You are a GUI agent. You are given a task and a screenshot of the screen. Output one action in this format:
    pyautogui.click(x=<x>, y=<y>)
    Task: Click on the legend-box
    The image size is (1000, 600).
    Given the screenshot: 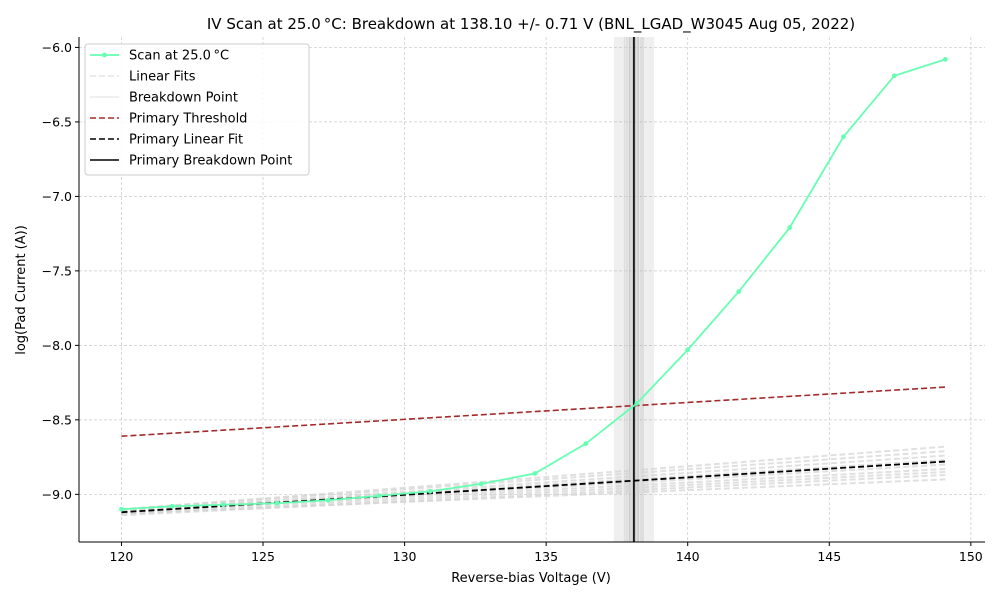 What is the action you would take?
    pyautogui.click(x=197, y=109)
    